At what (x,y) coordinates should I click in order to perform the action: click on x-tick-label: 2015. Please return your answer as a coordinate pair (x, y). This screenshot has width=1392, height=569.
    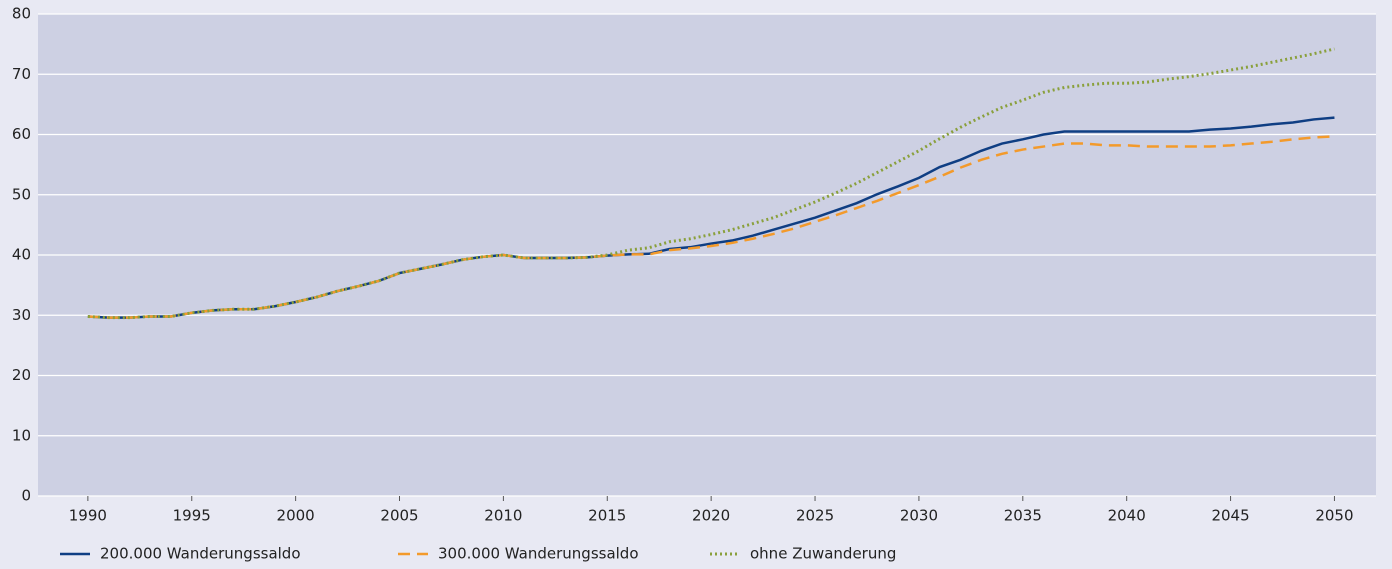
    Looking at the image, I should click on (607, 516).